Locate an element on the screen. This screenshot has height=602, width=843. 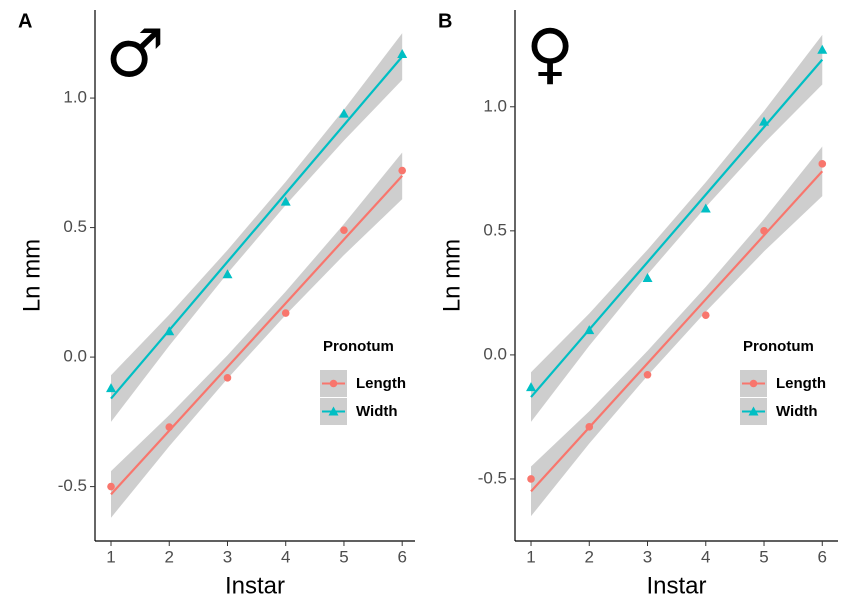
sex-symbol: ♀ is located at coordinates (550, 53).